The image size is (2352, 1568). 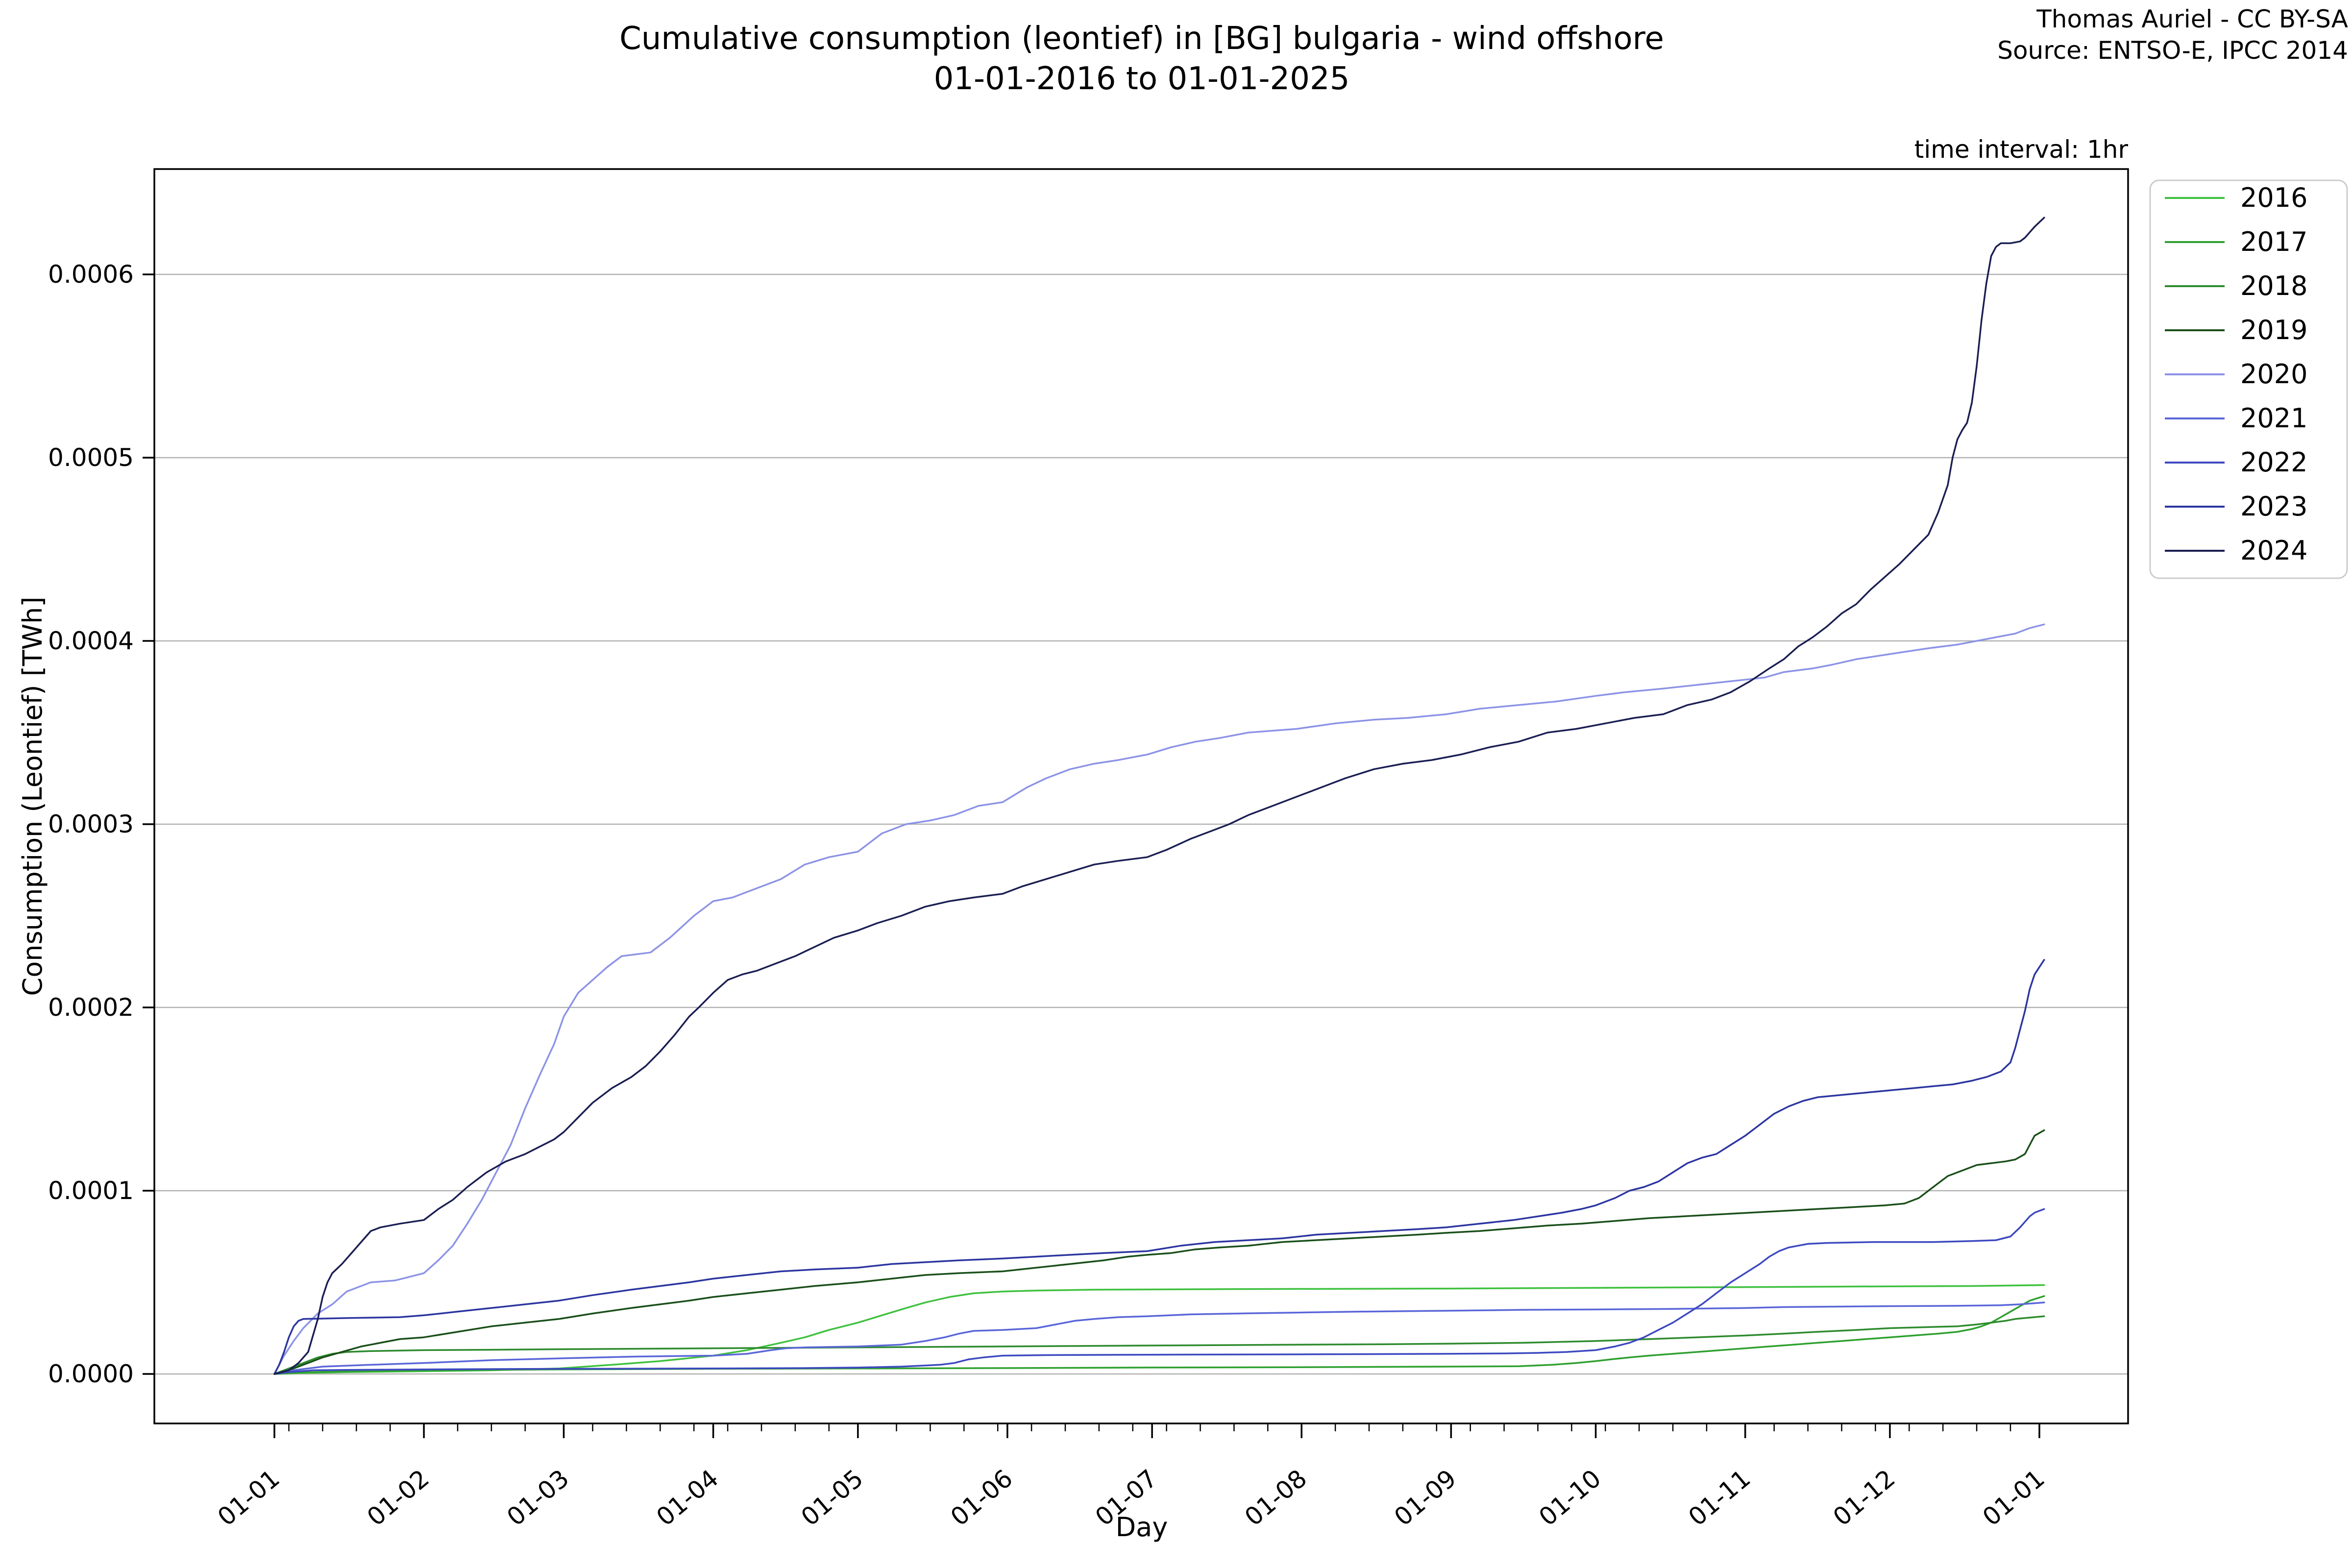 What do you see at coordinates (1425, 1498) in the screenshot?
I see `x-tick-label: 01-09` at bounding box center [1425, 1498].